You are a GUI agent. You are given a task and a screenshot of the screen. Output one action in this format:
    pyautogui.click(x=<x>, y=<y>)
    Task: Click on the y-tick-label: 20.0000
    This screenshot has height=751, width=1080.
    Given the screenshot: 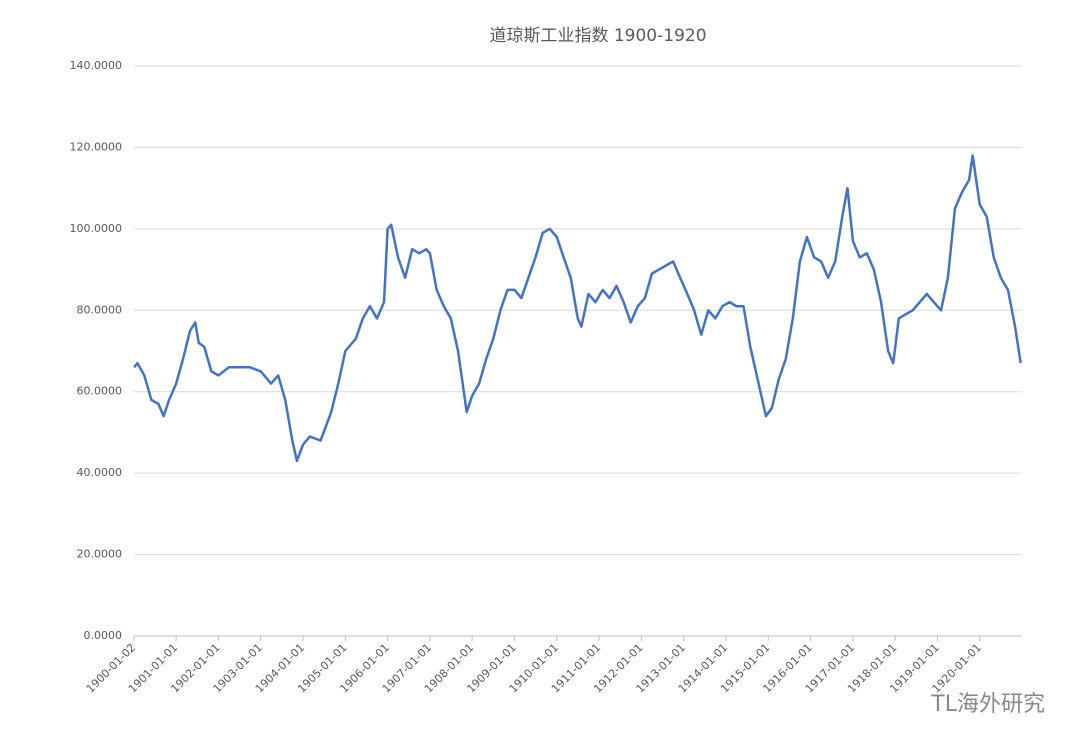 What is the action you would take?
    pyautogui.click(x=100, y=554)
    